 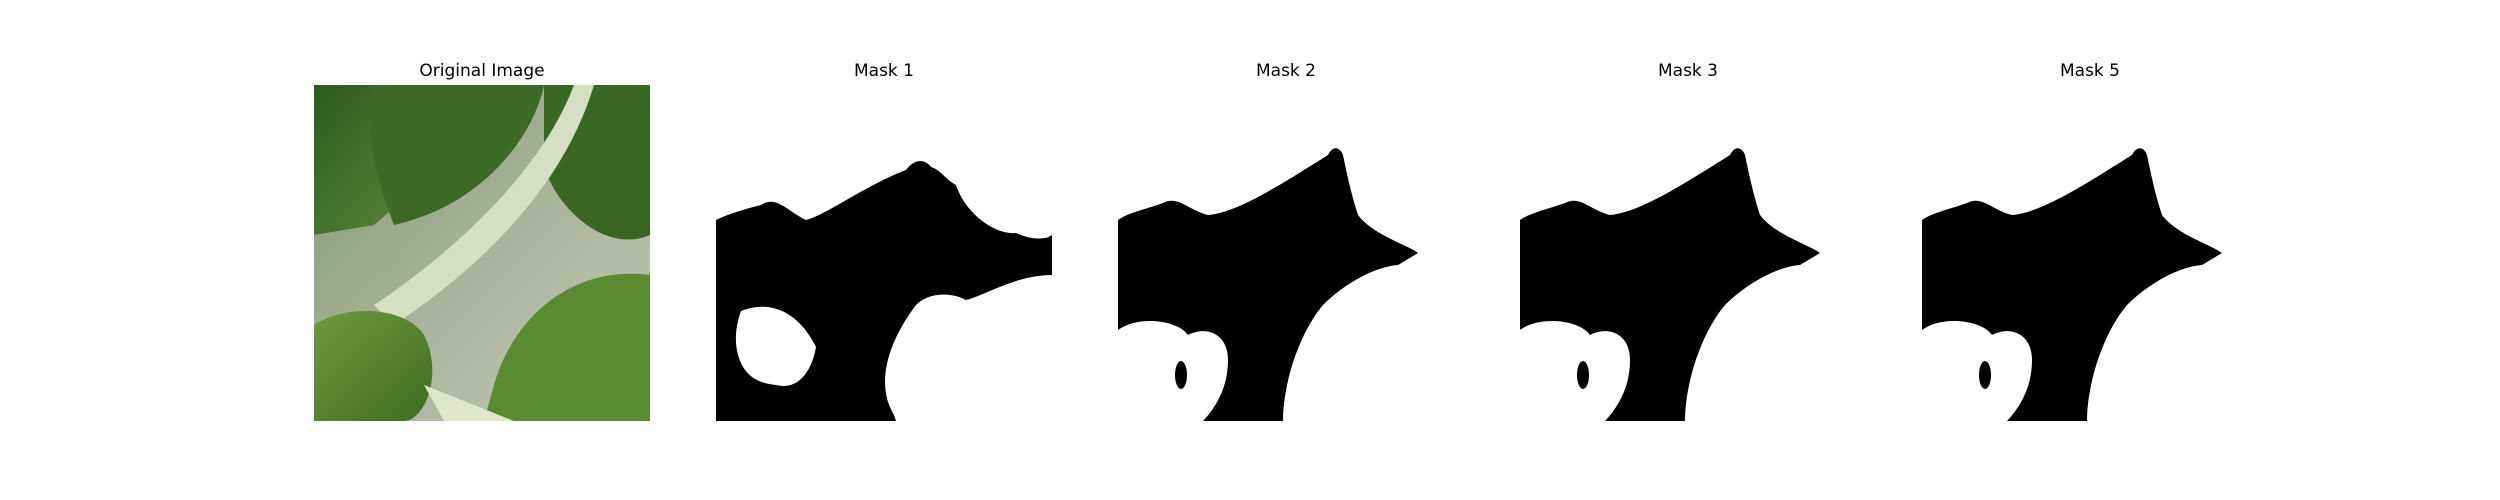 What do you see at coordinates (884, 291) in the screenshot?
I see `mask-1-image` at bounding box center [884, 291].